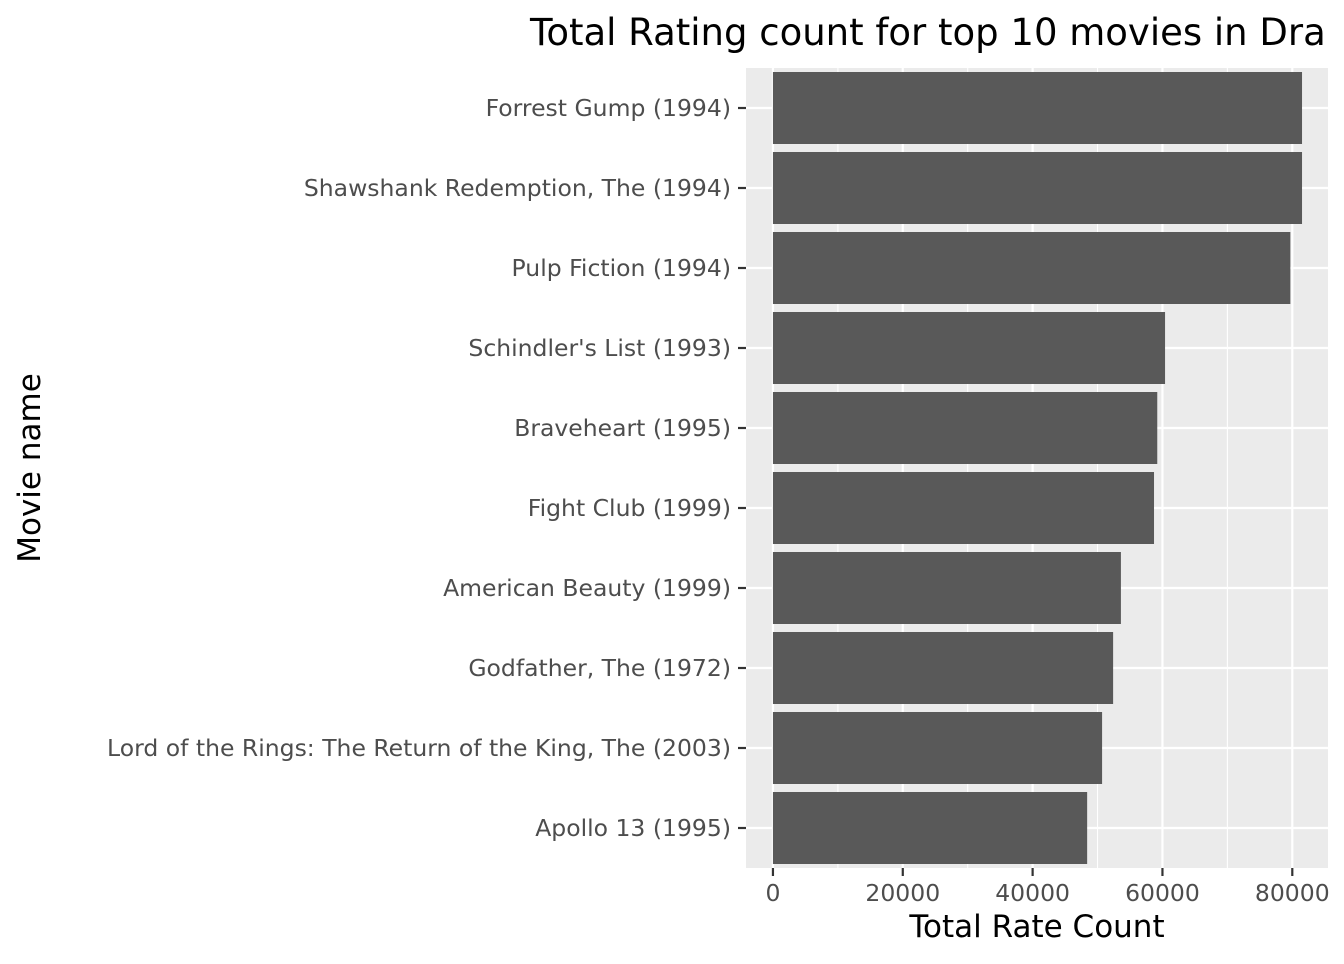 The width and height of the screenshot is (1344, 964). I want to click on y-tick-label: Forrest Gump (1994), so click(608, 108).